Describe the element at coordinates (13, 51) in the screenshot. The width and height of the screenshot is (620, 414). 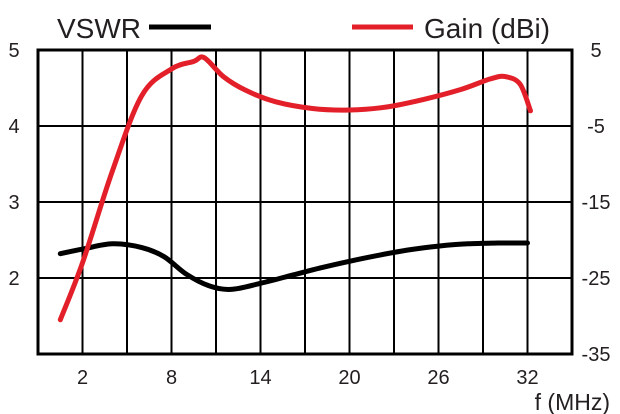
I see `y-left-tick-label: 5` at that location.